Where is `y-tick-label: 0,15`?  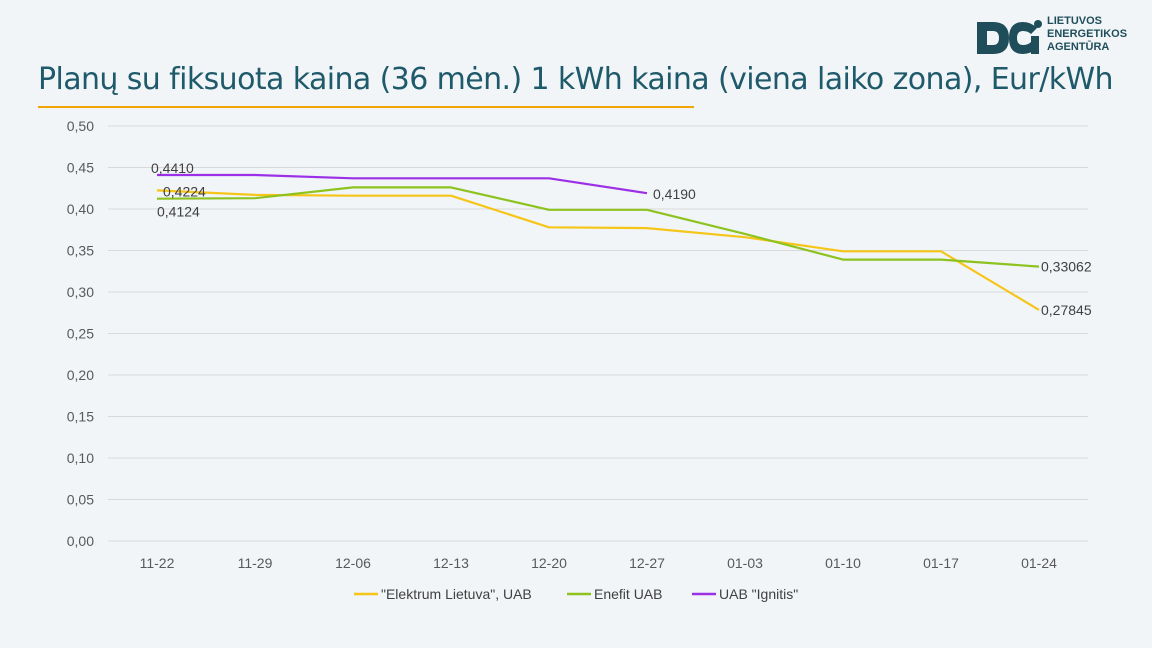 y-tick-label: 0,15 is located at coordinates (80, 417).